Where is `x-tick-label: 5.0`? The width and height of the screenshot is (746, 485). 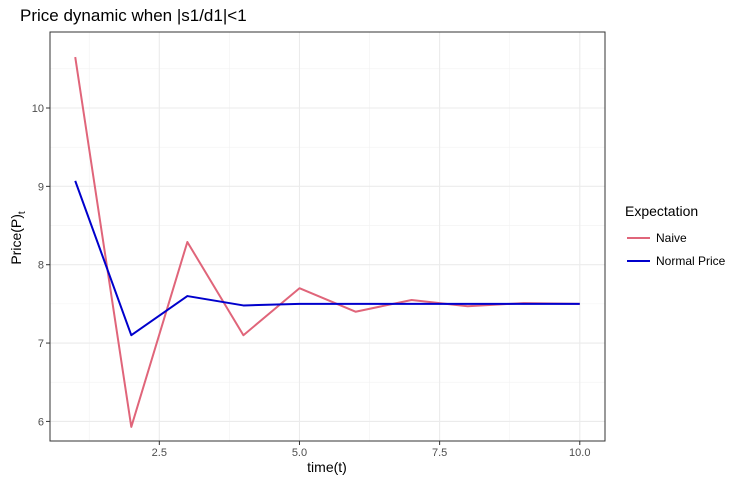
x-tick-label: 5.0 is located at coordinates (299, 453).